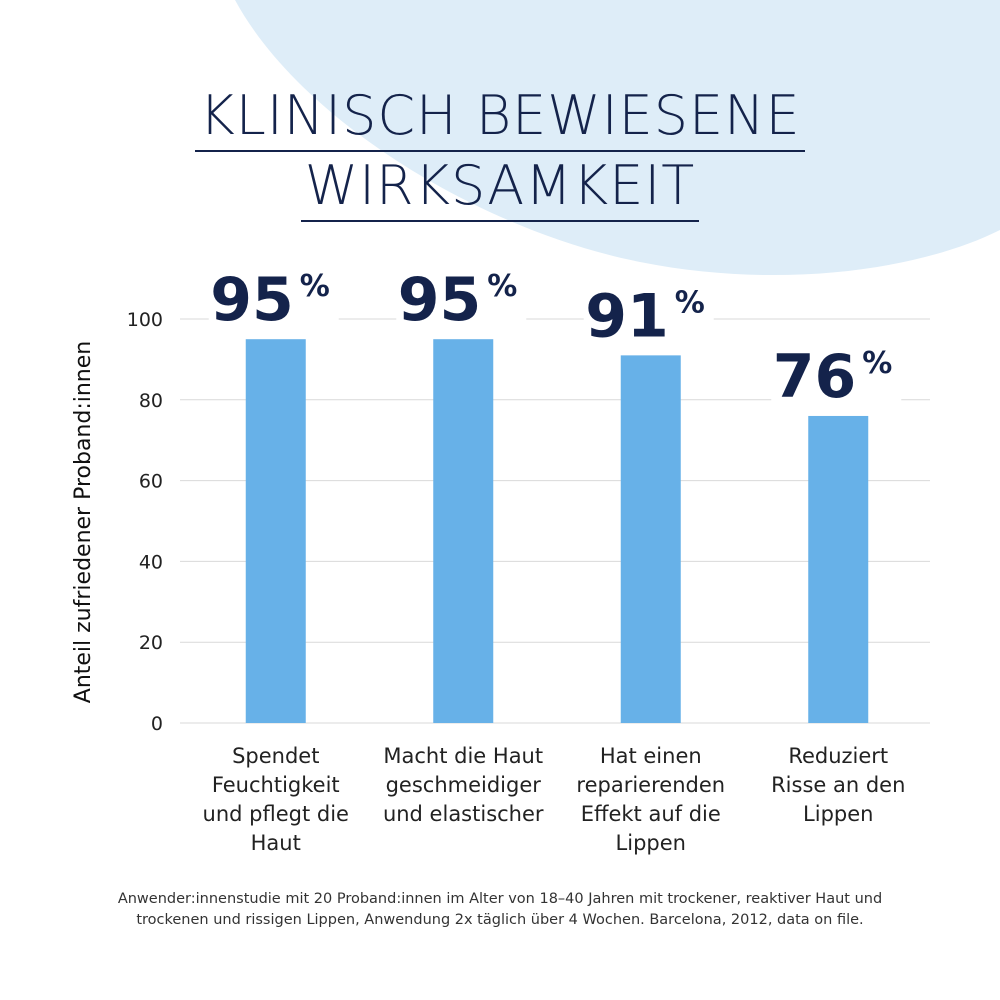 The width and height of the screenshot is (1000, 1000). I want to click on category-label-line: reparierenden, so click(650, 785).